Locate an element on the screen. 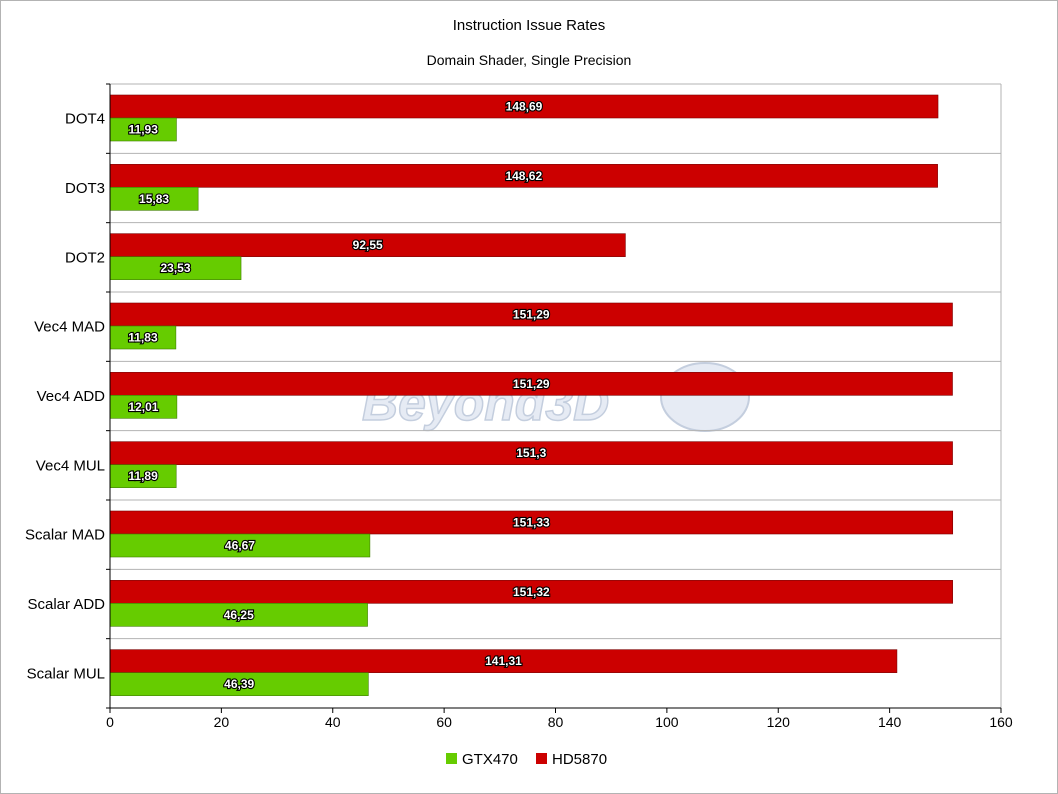 The height and width of the screenshot is (794, 1058). category-label: Scalar MAD is located at coordinates (65, 535).